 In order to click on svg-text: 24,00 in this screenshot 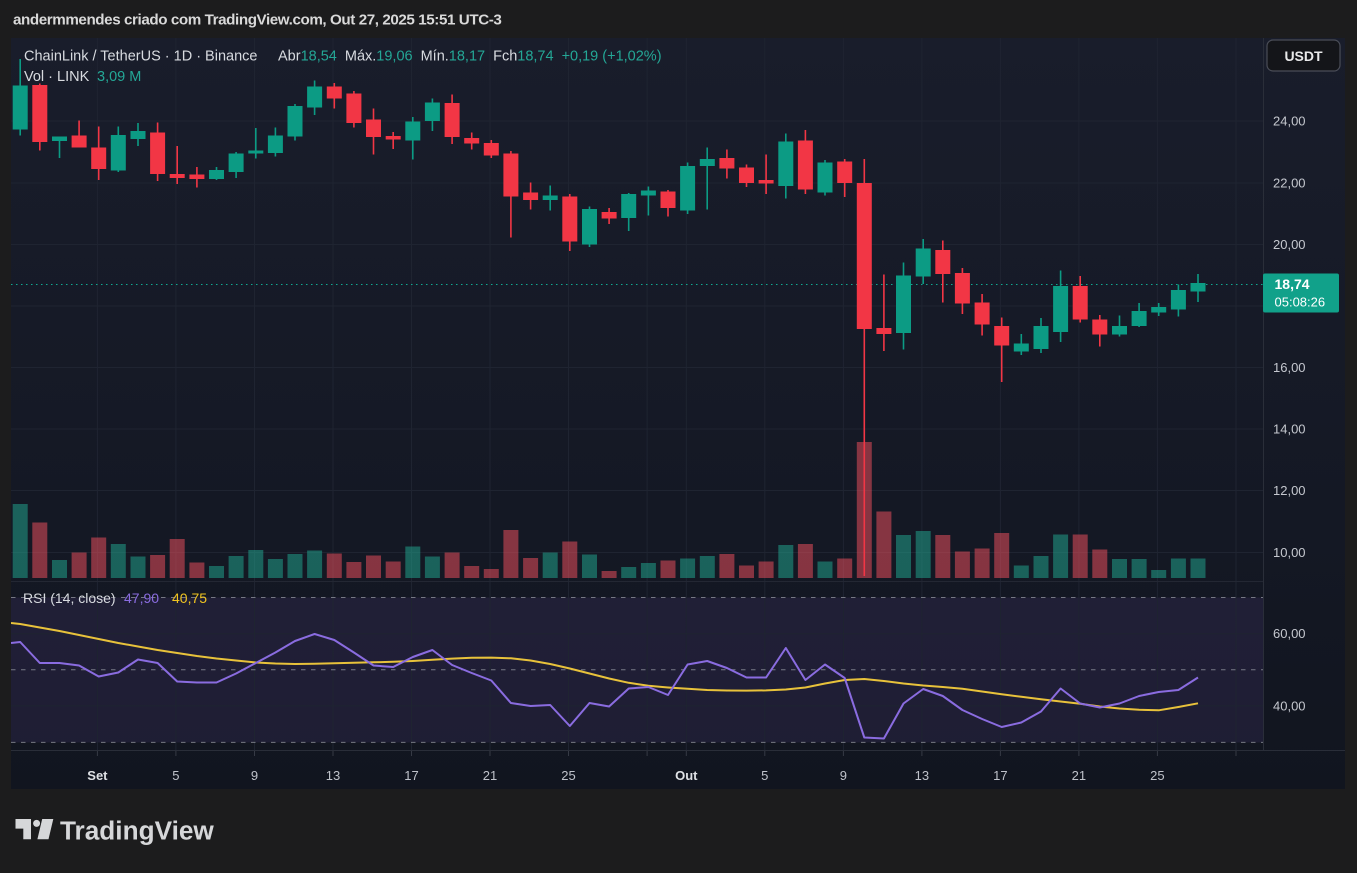, I will do `click(1289, 121)`.